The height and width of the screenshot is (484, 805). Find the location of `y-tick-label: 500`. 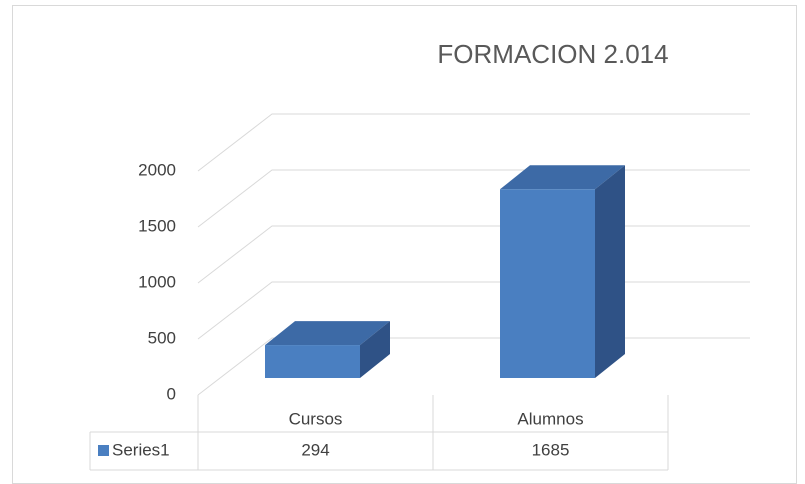

y-tick-label: 500 is located at coordinates (162, 337).